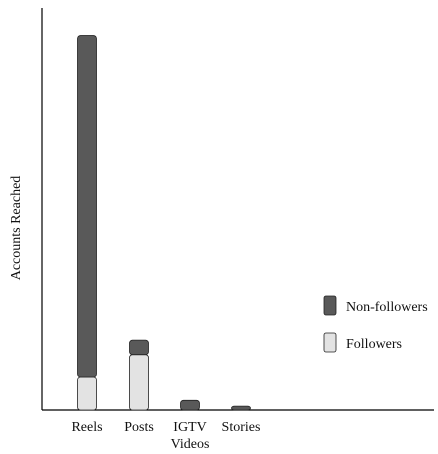 The width and height of the screenshot is (438, 454). What do you see at coordinates (139, 427) in the screenshot?
I see `x-tick-label-posts: Posts` at bounding box center [139, 427].